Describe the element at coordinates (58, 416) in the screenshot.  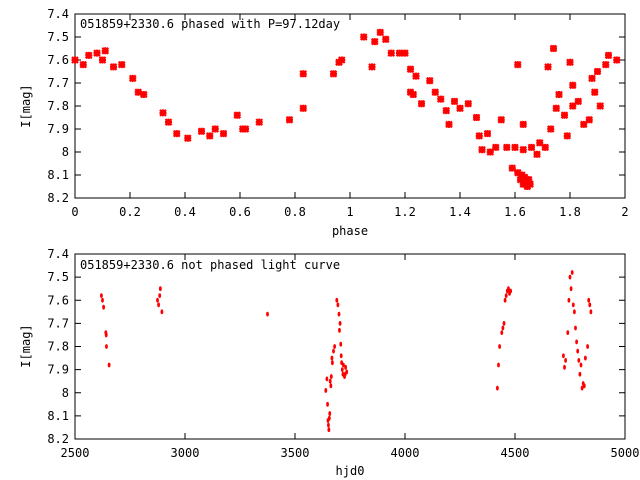
I see `y-tick-label: 8.1` at that location.